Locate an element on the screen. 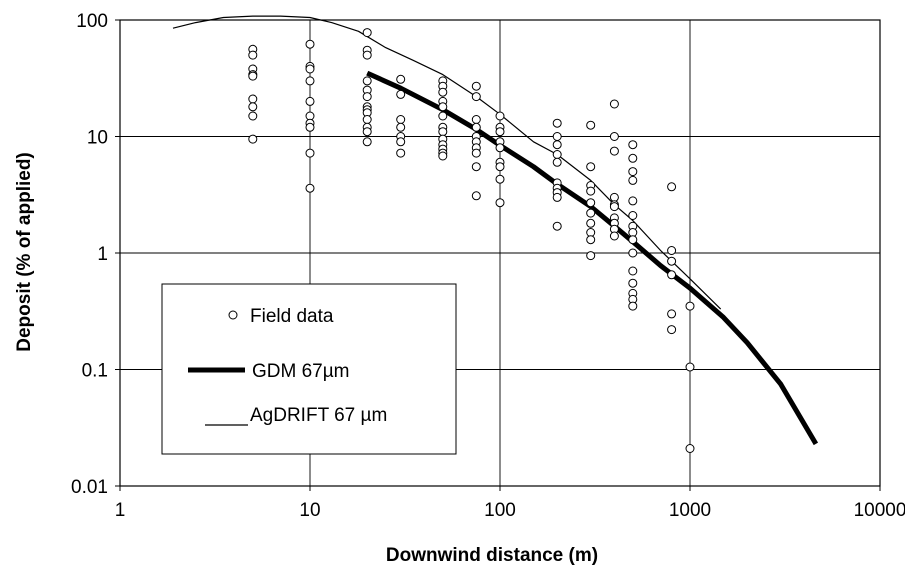 The width and height of the screenshot is (905, 573). x-axis-title: Downwind distance (m) is located at coordinates (492, 555).